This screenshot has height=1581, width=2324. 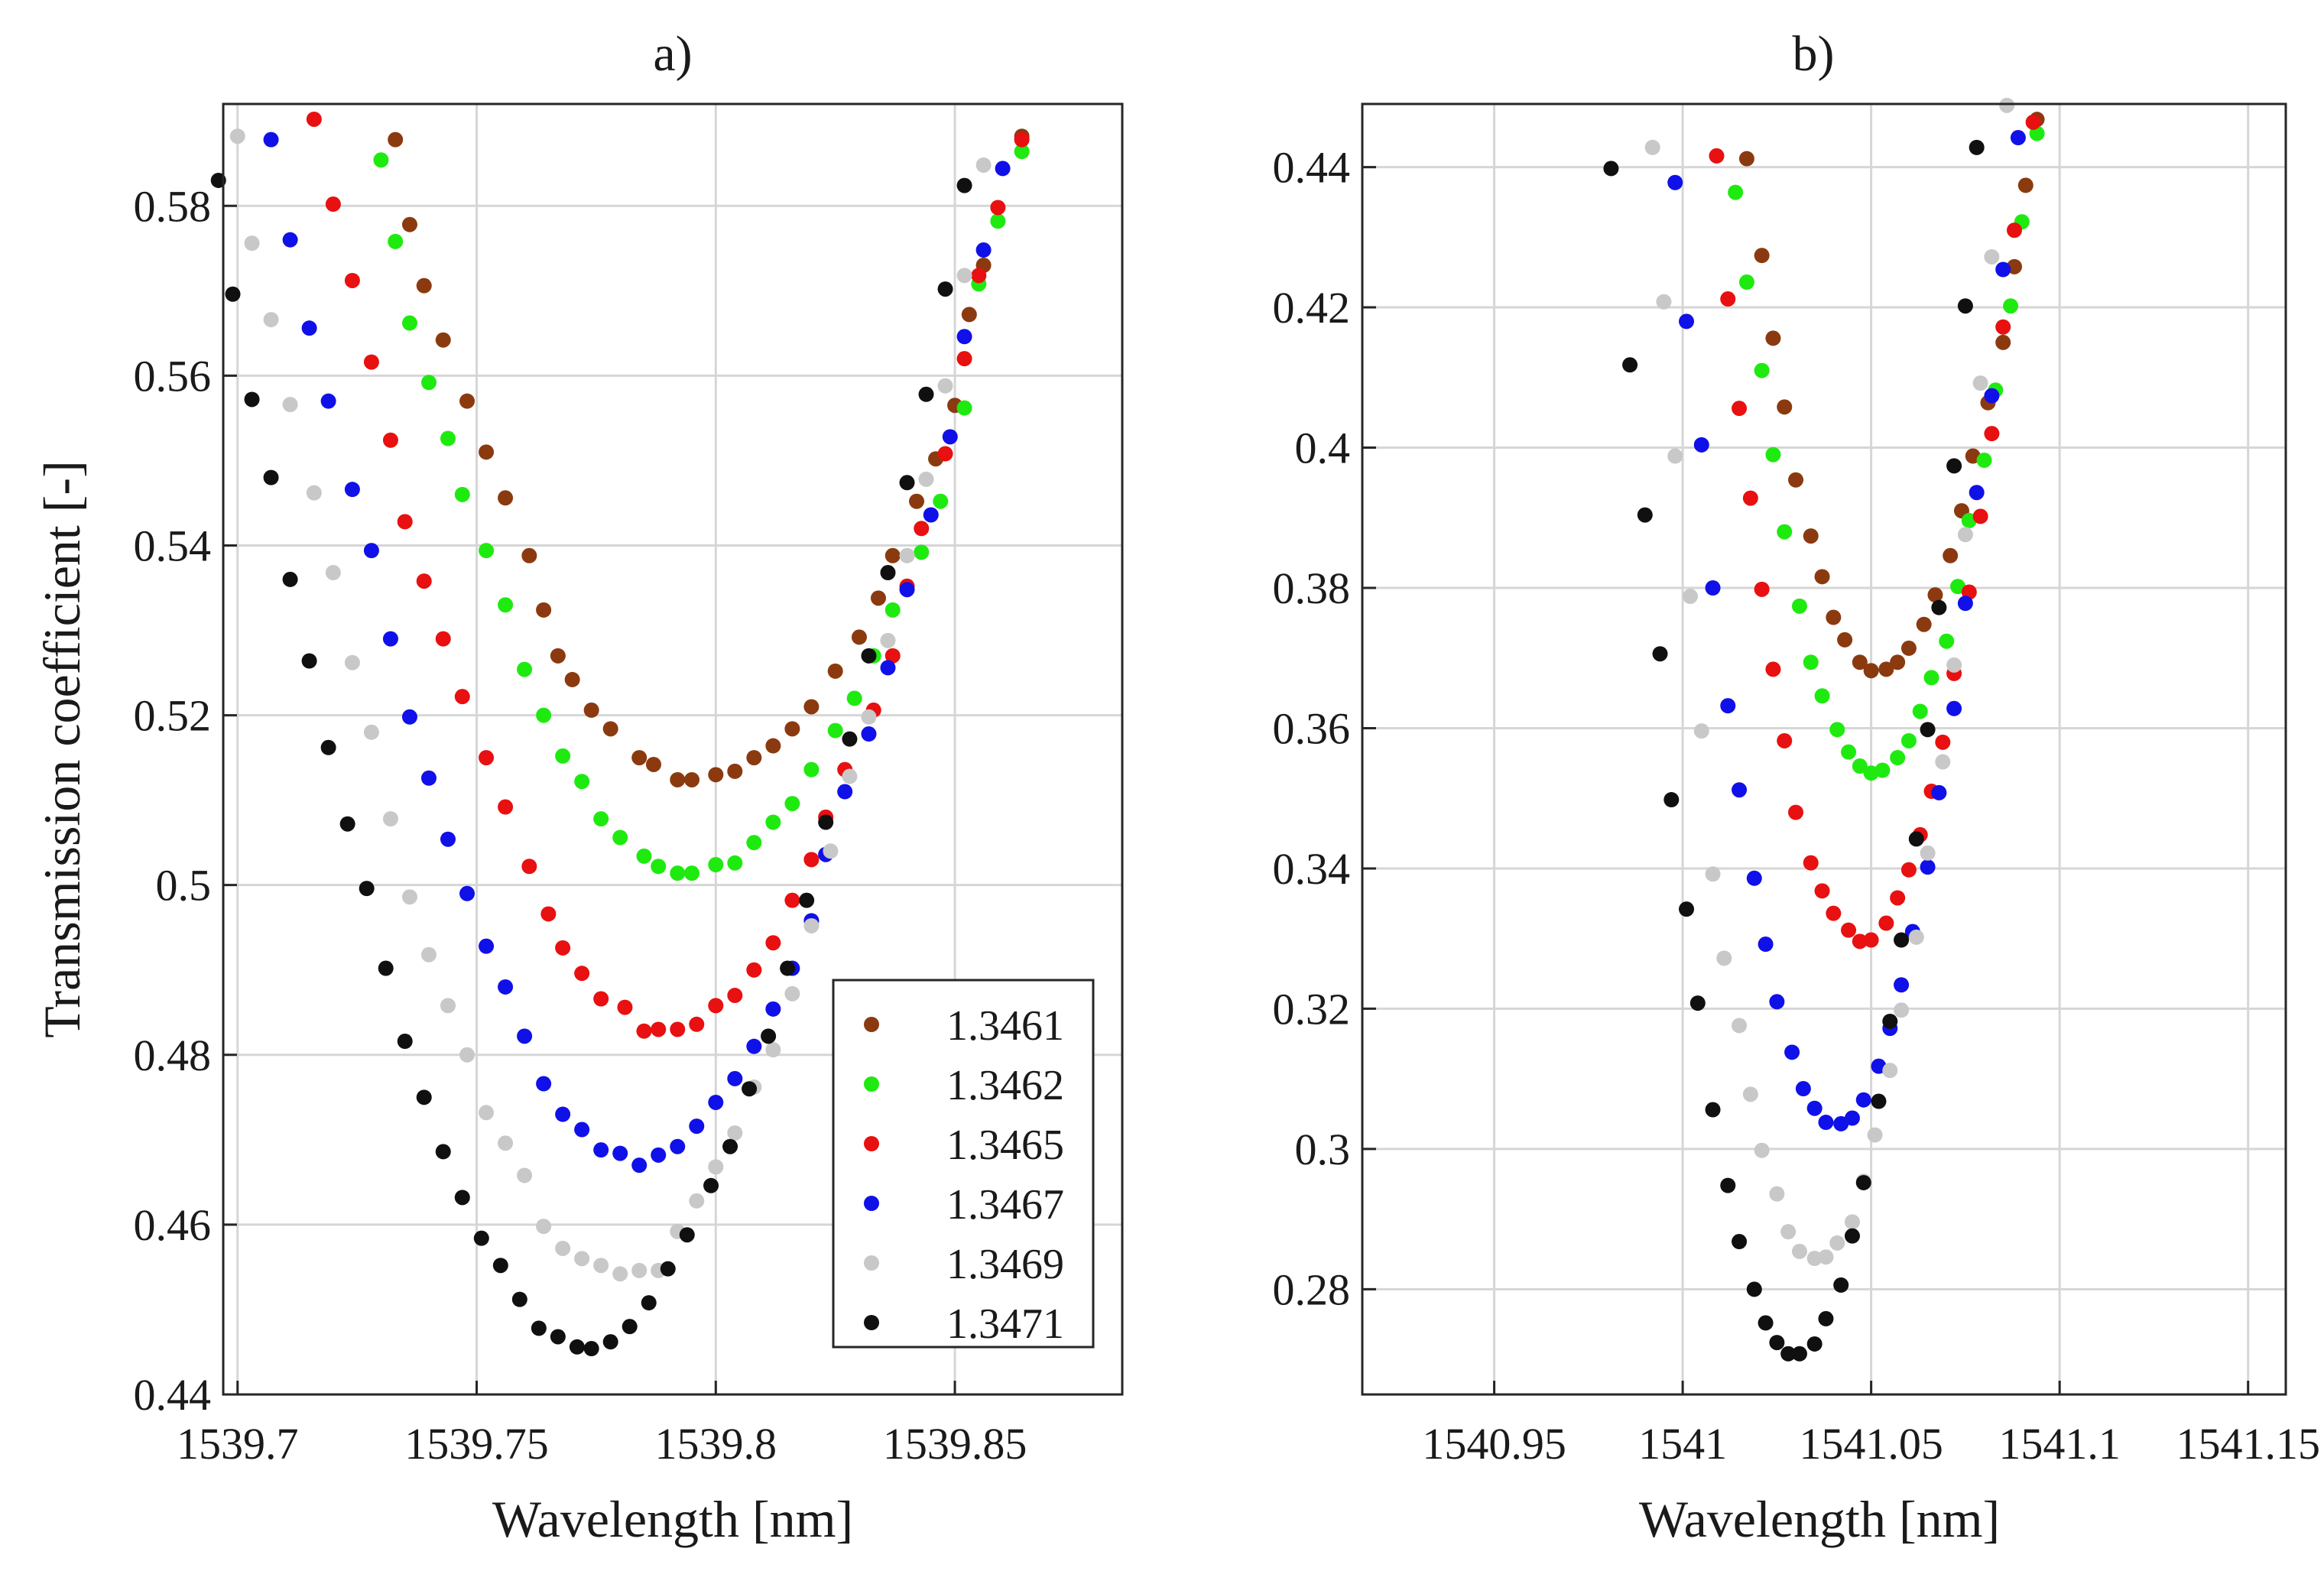 I want to click on panel-a-xtick-label: 1539.8, so click(x=716, y=1444).